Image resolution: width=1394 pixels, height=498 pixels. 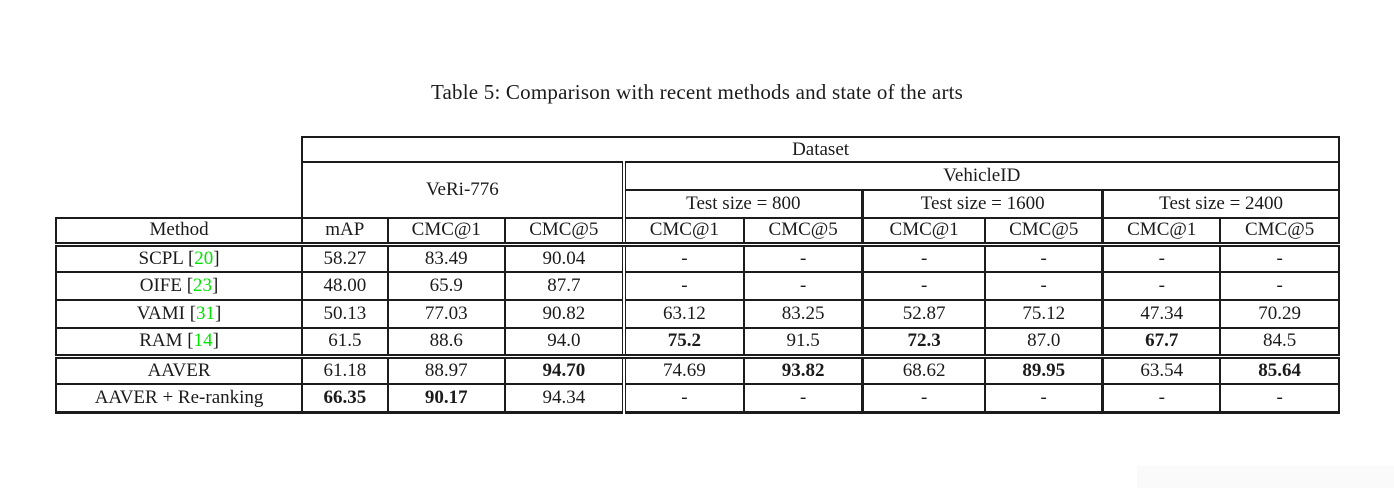 What do you see at coordinates (345, 398) in the screenshot?
I see `value-cell: 66.35` at bounding box center [345, 398].